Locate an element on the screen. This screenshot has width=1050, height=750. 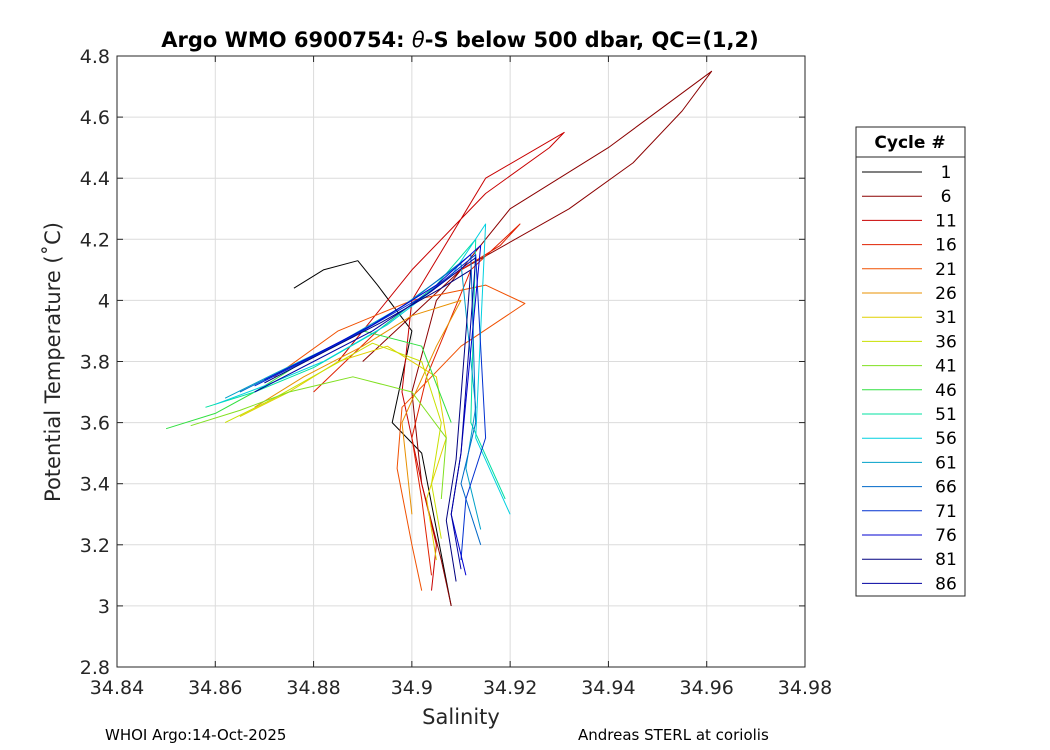
x-tick-label: 34.98 is located at coordinates (805, 688).